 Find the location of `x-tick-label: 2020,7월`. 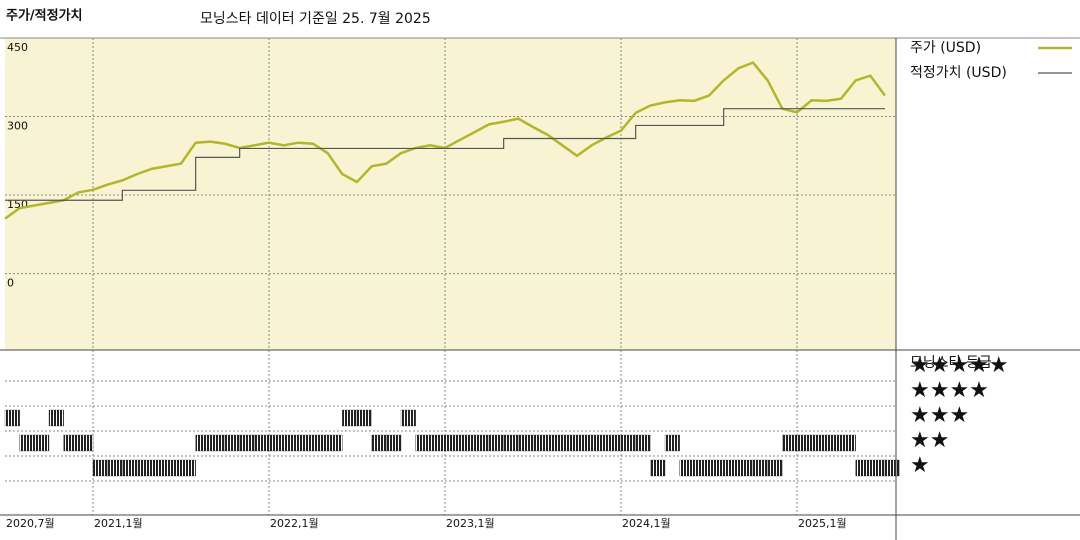

x-tick-label: 2020,7월 is located at coordinates (30, 523).